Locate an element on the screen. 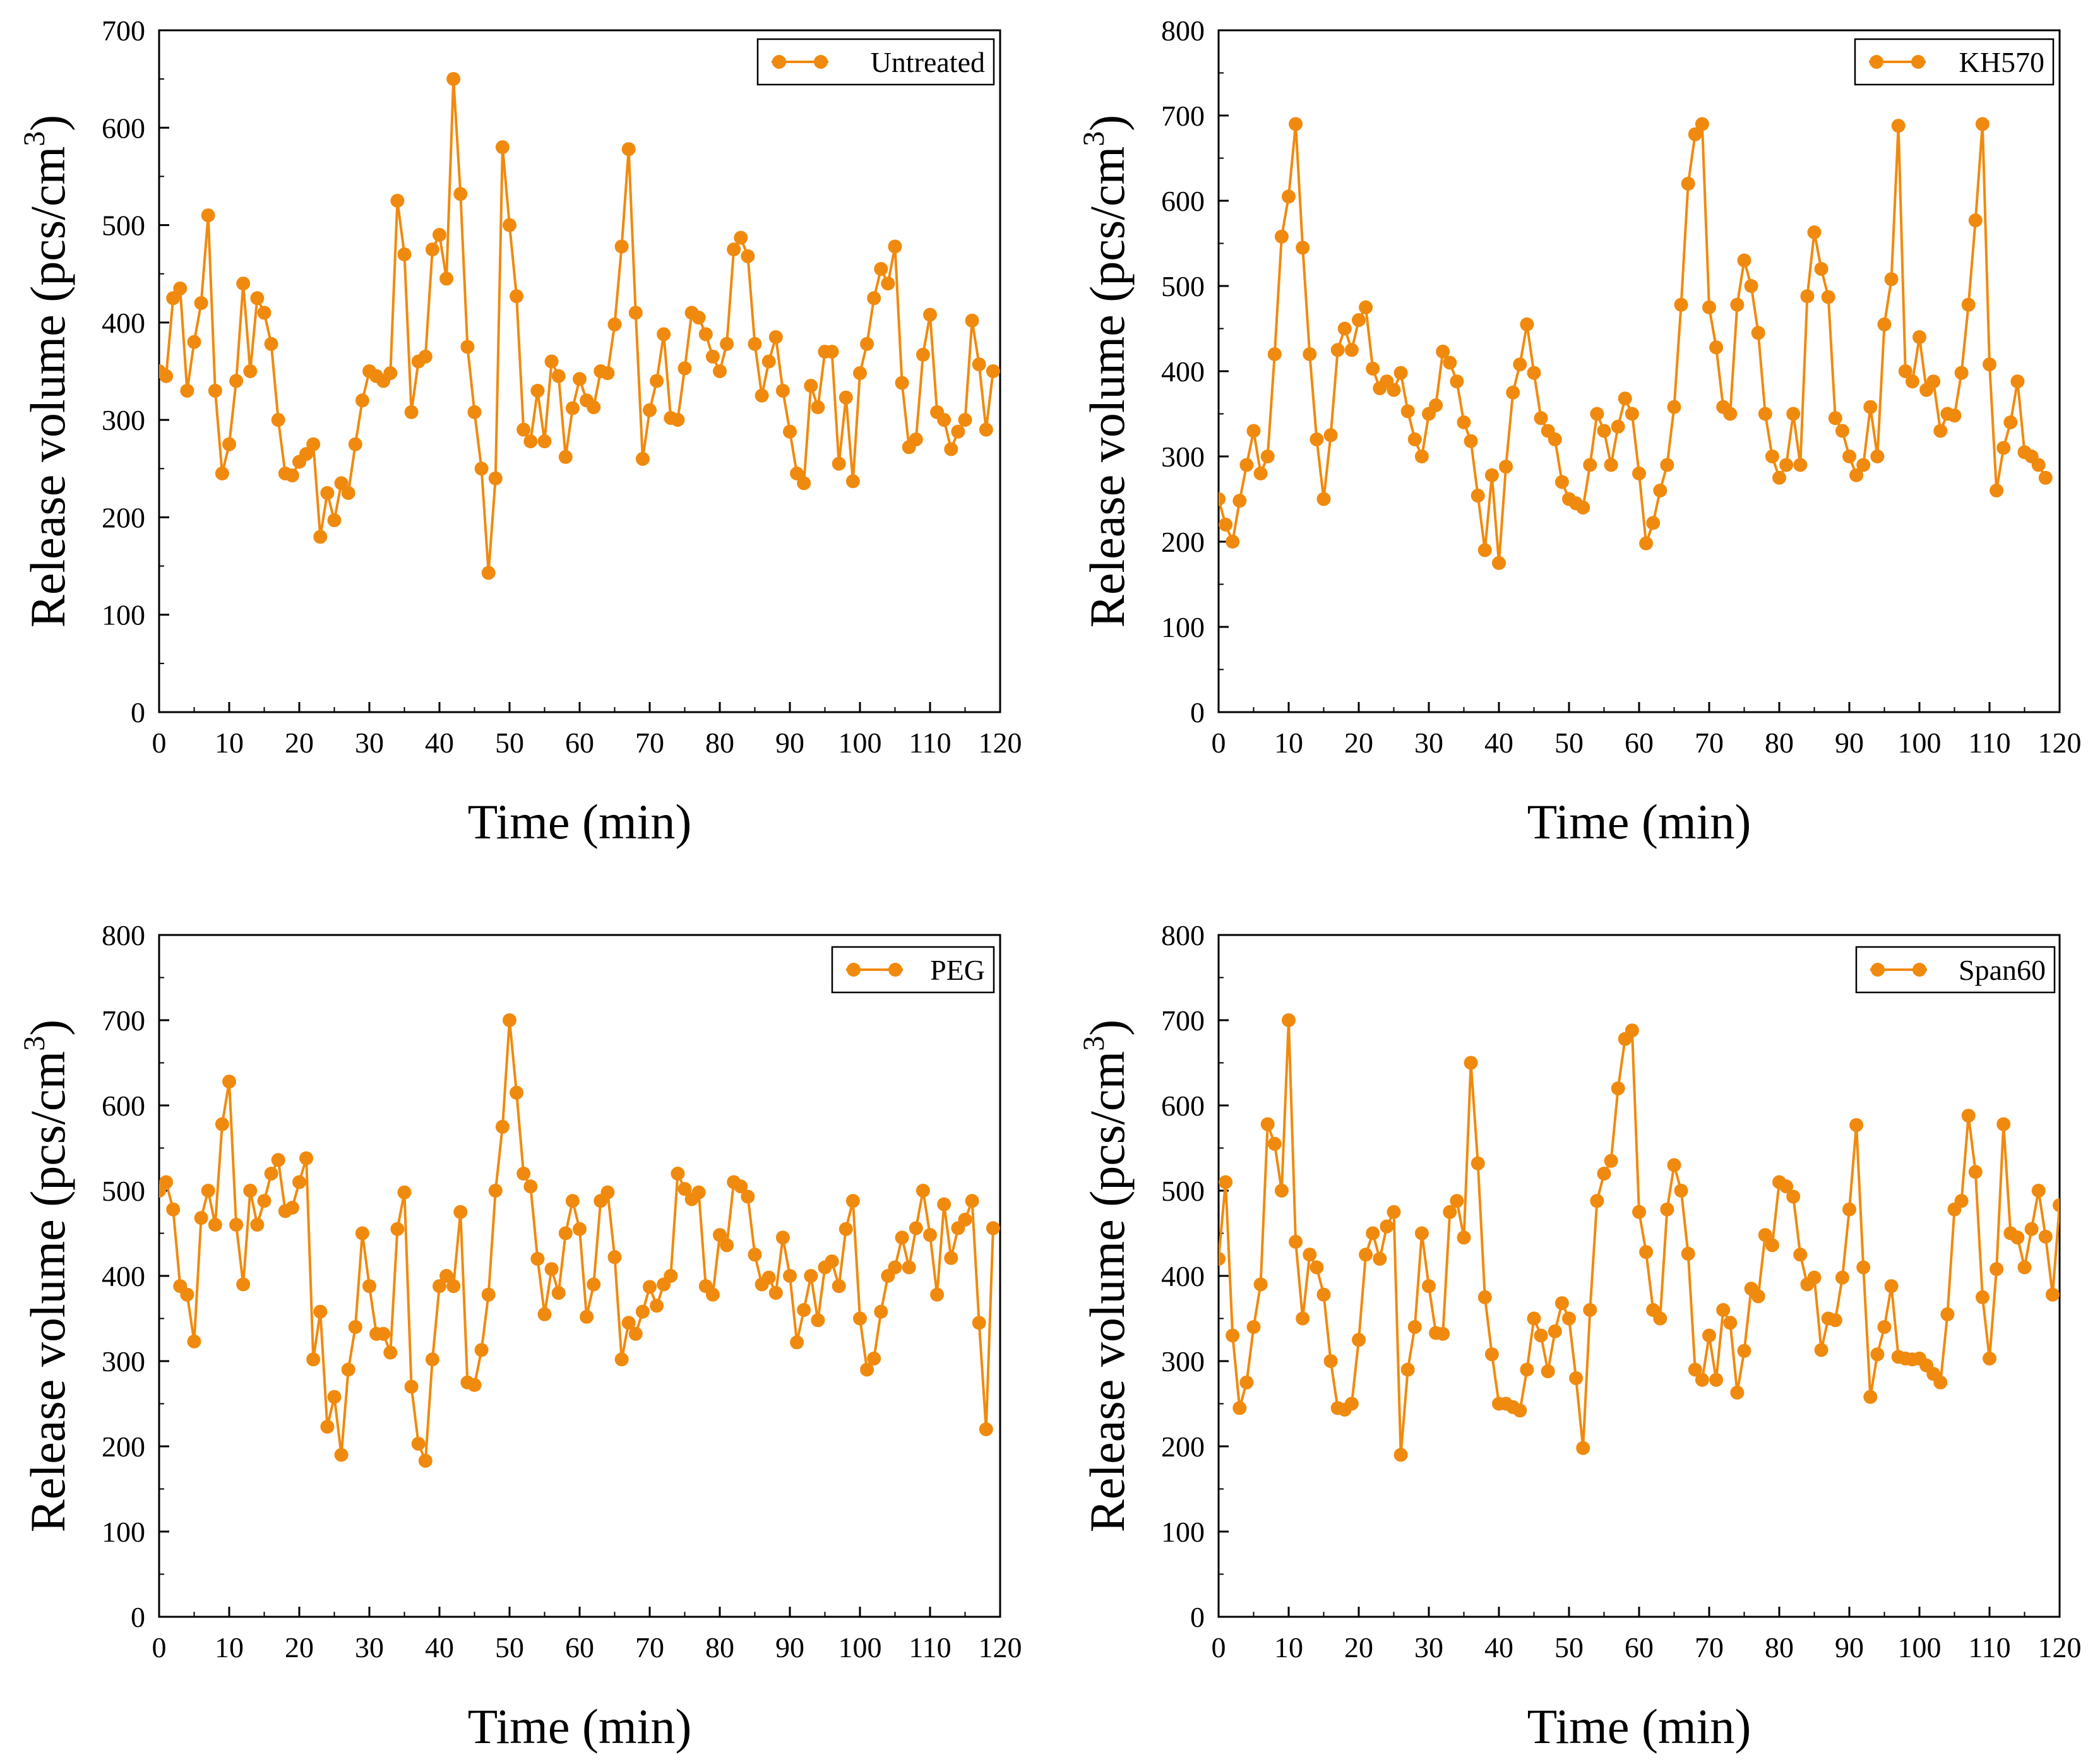 This screenshot has width=2100, height=1762. y-tick-label: 0 is located at coordinates (138, 712).